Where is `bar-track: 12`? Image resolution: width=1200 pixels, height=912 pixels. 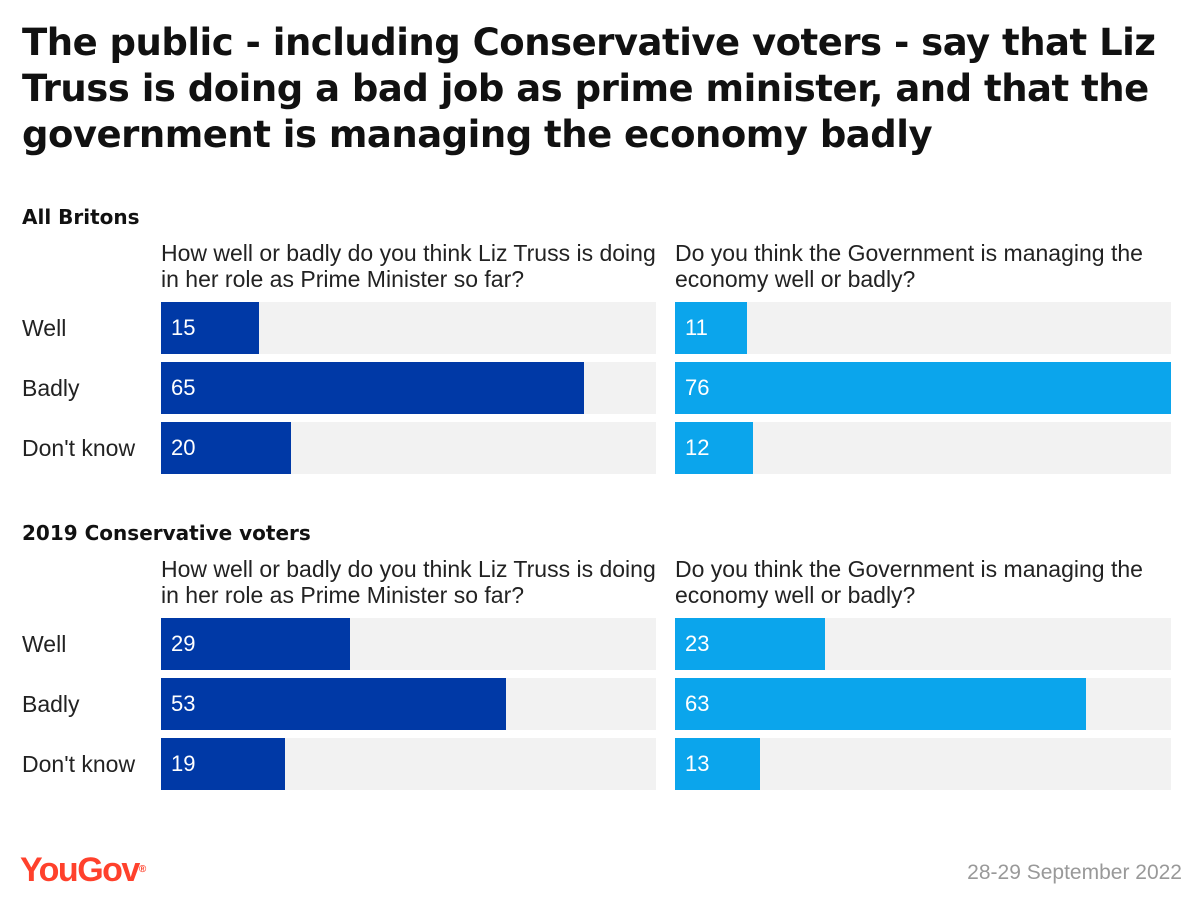 bar-track: 12 is located at coordinates (923, 448).